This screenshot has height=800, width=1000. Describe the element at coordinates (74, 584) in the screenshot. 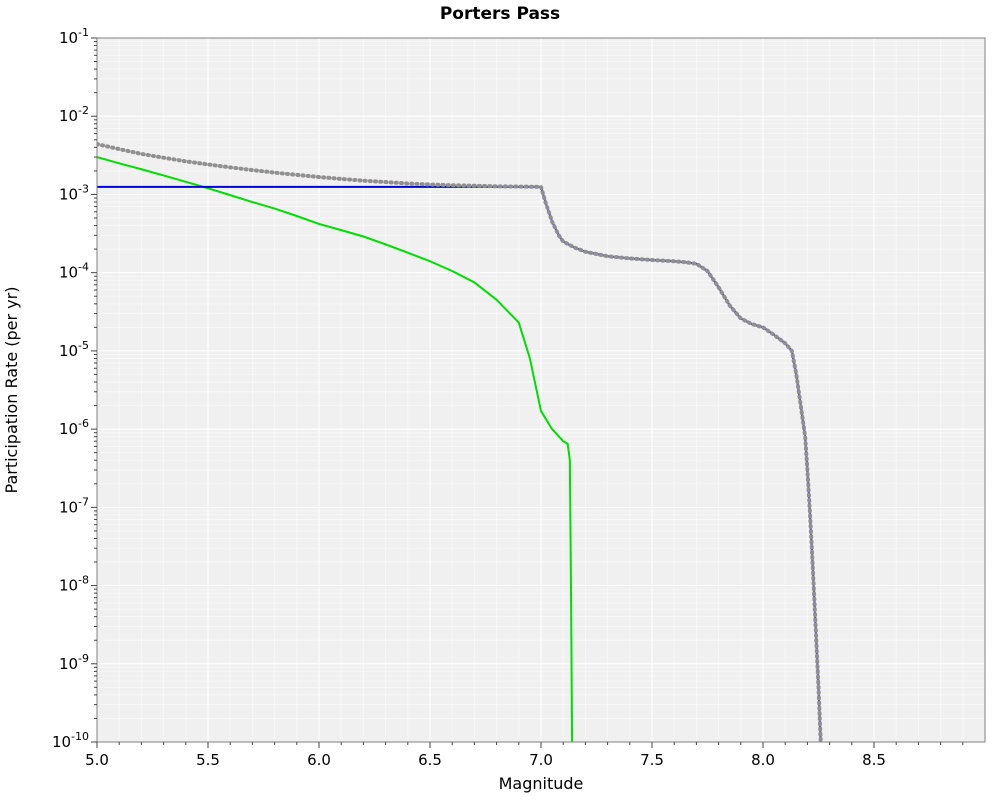

I see `y-tick-label: 10⁻⁸` at that location.